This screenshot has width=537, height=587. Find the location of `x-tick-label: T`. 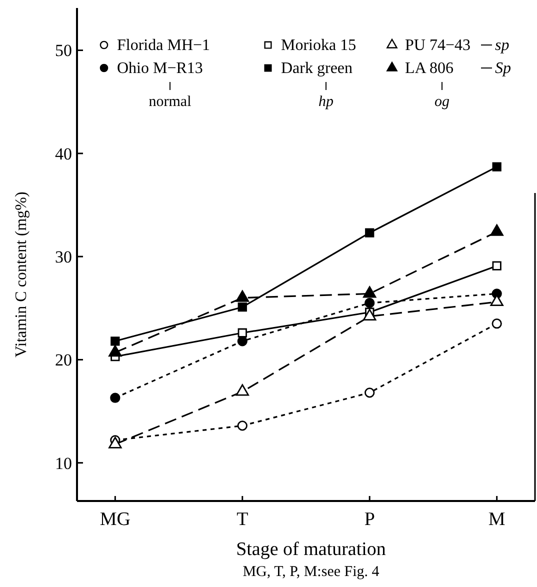

x-tick-label: T is located at coordinates (242, 519).